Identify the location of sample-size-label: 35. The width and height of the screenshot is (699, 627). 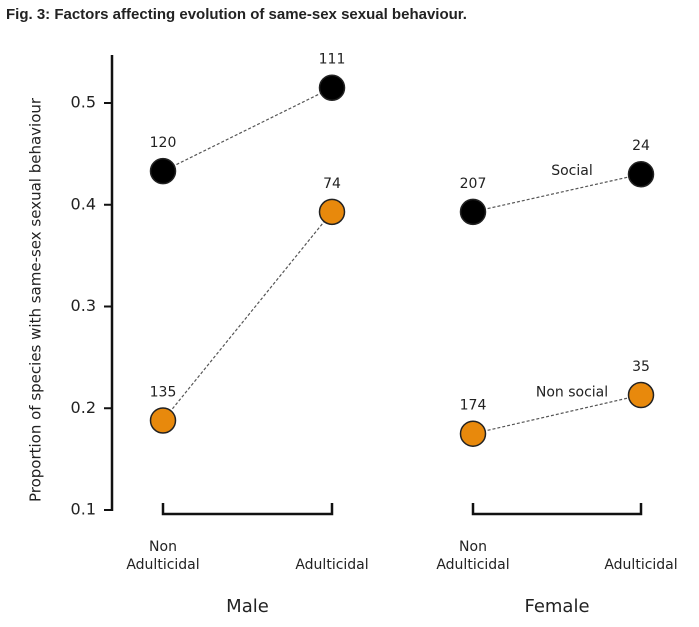
(641, 367).